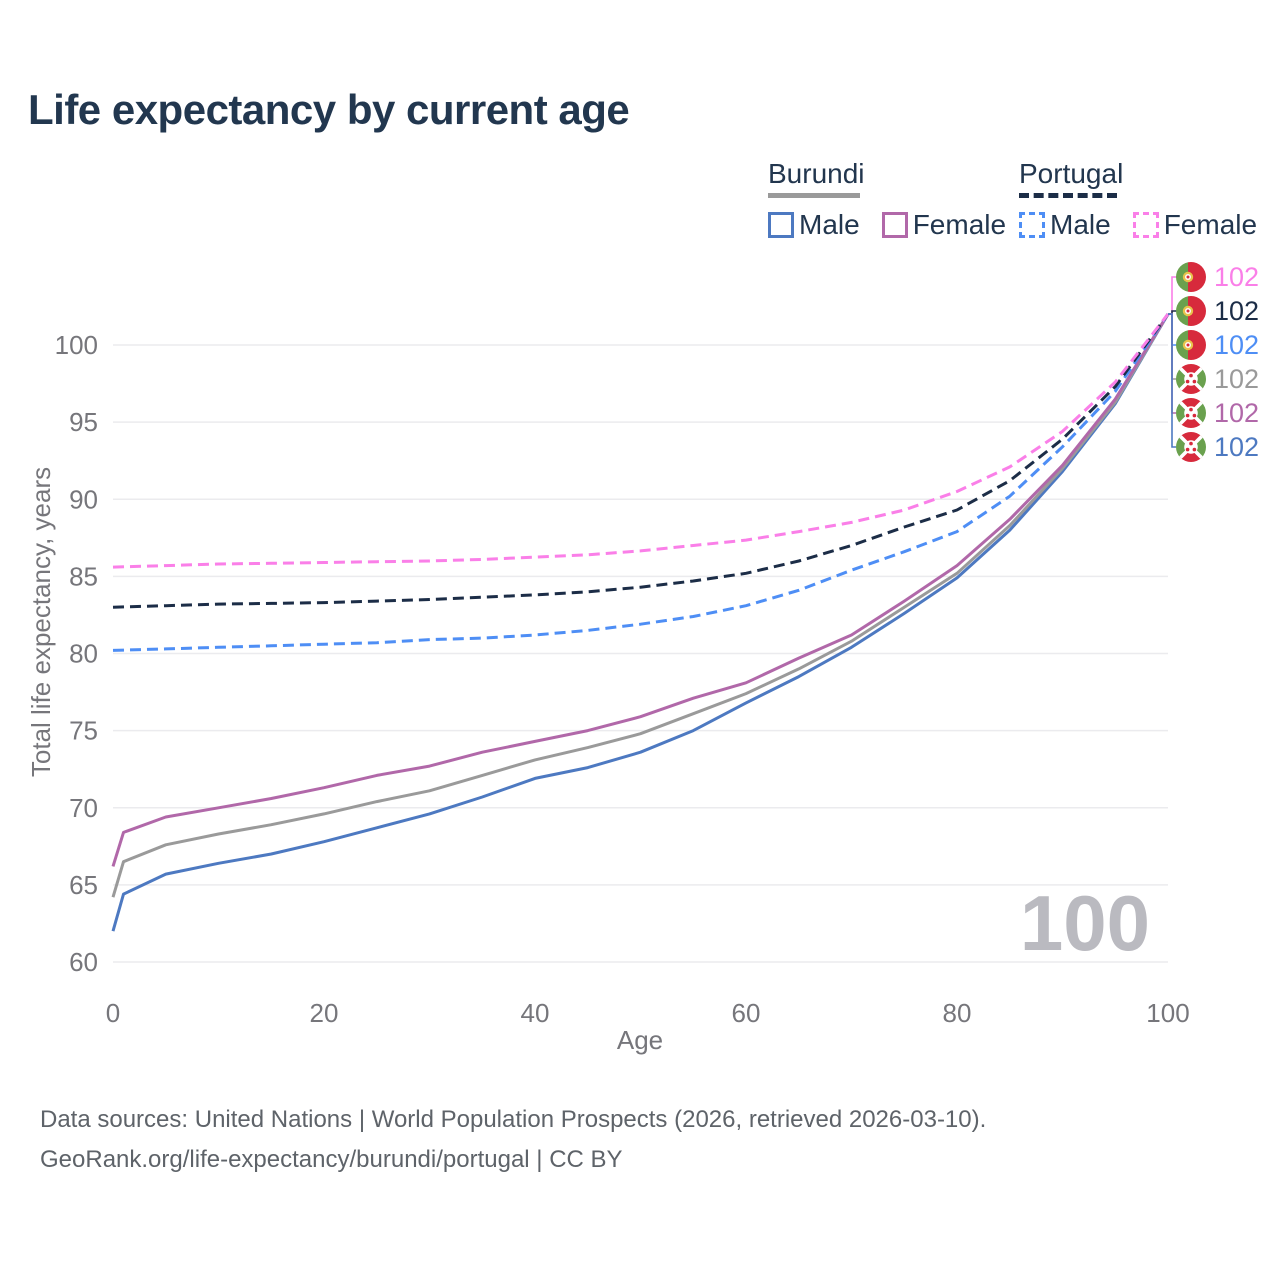 Image resolution: width=1280 pixels, height=1280 pixels. I want to click on page-title: Life expectancy by current age, so click(329, 109).